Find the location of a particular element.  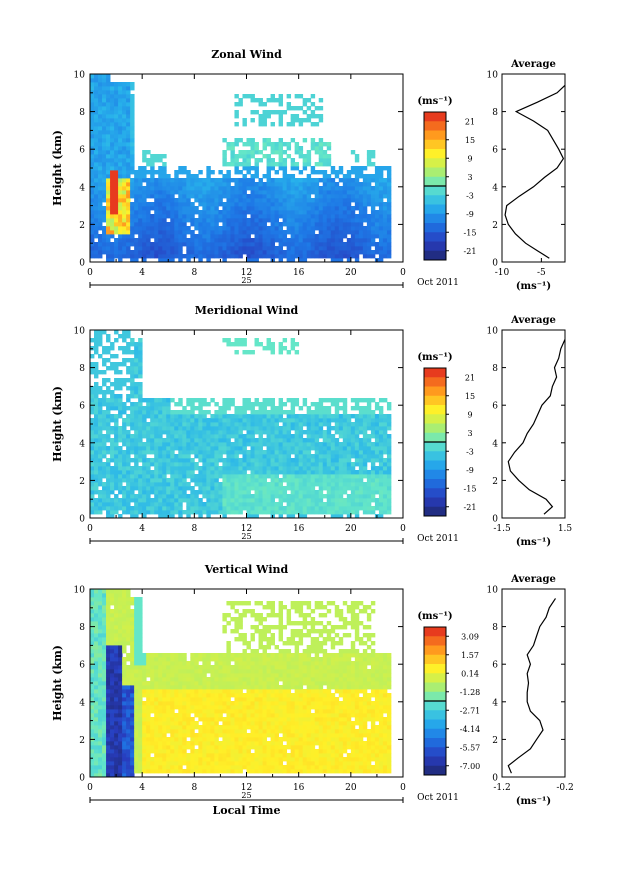

profile-y-tick-label: 10 is located at coordinates (493, 76).